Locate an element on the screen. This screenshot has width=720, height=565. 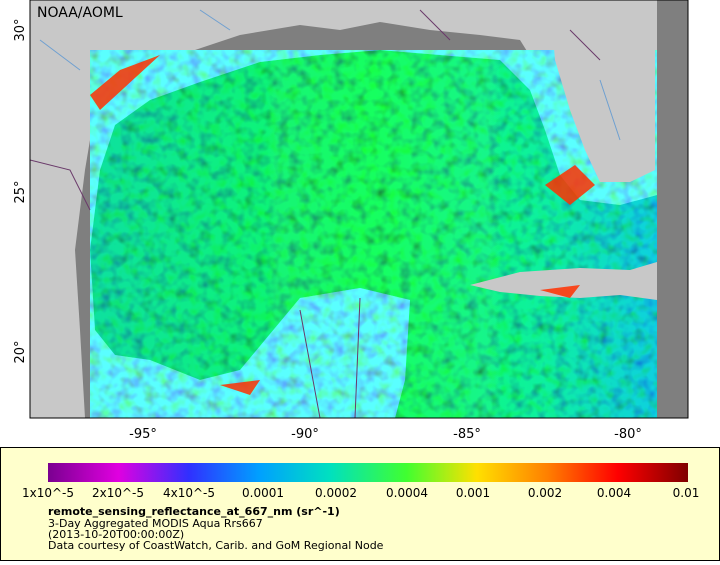
lon-label: -80° is located at coordinates (628, 434).